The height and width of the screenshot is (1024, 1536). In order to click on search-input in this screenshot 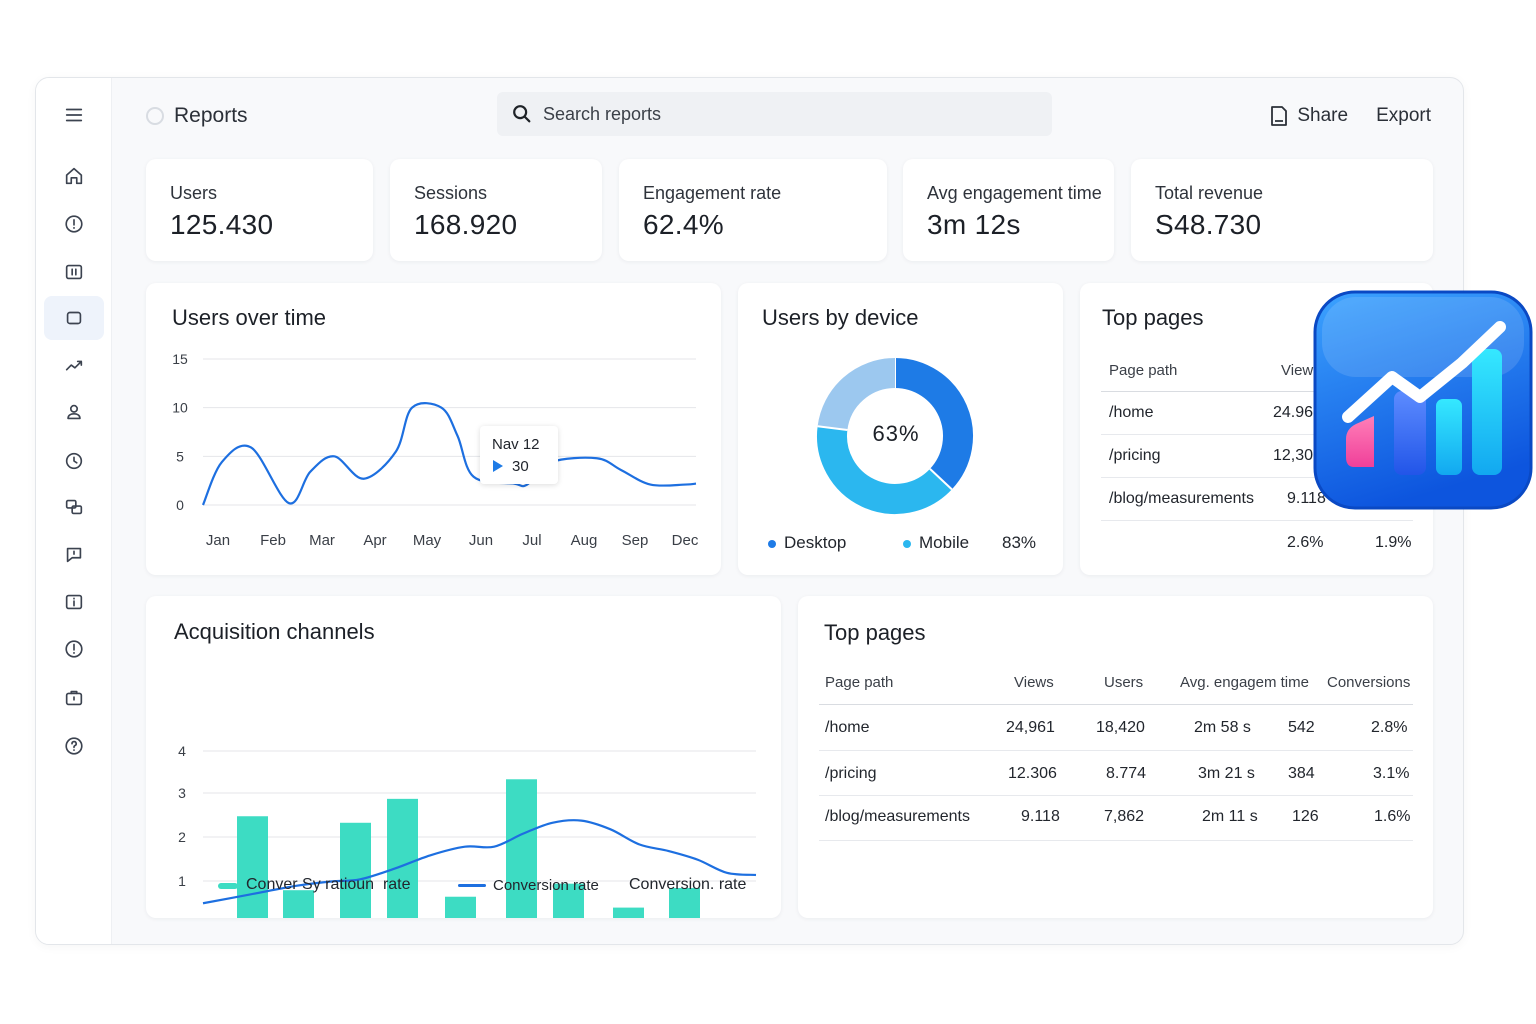, I will do `click(783, 114)`.